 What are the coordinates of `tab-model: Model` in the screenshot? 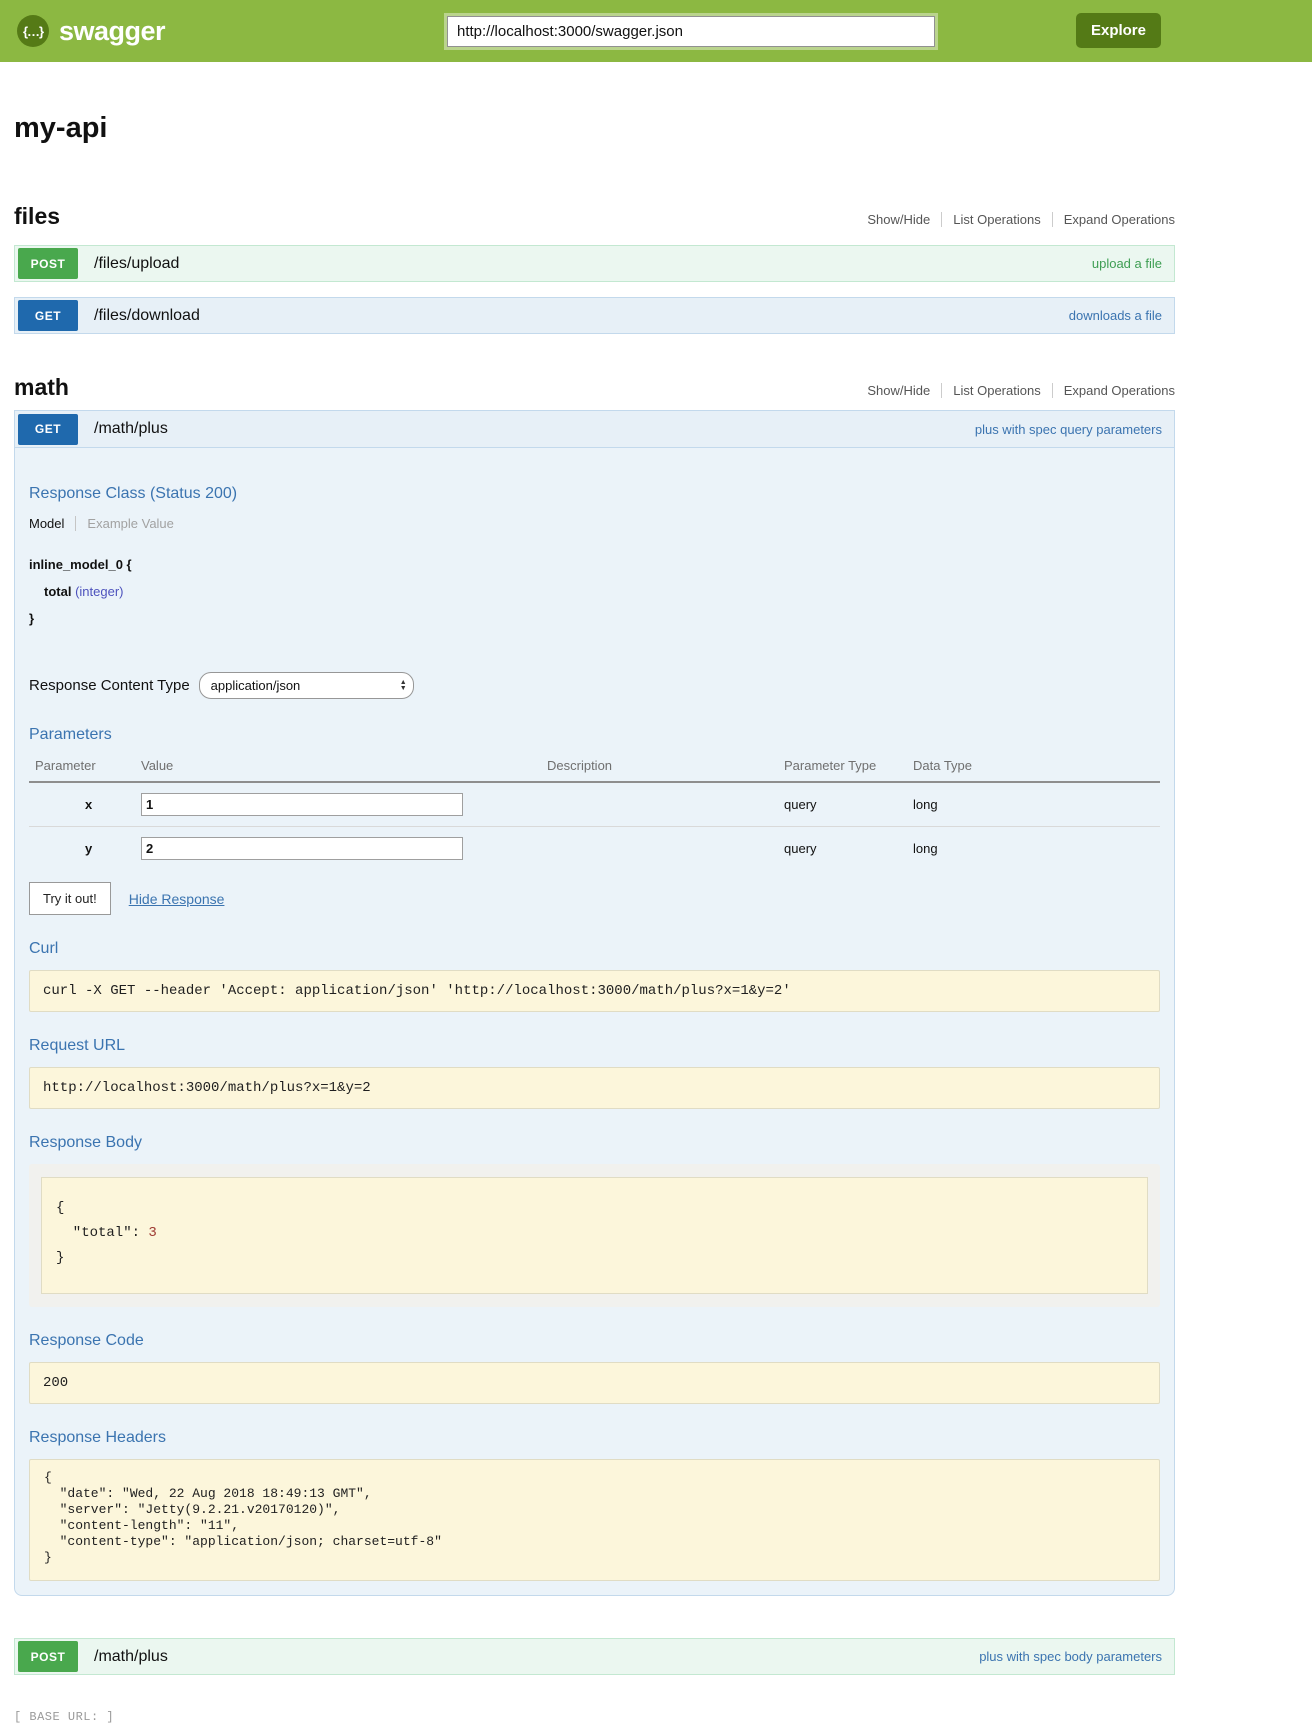 It's located at (47, 523).